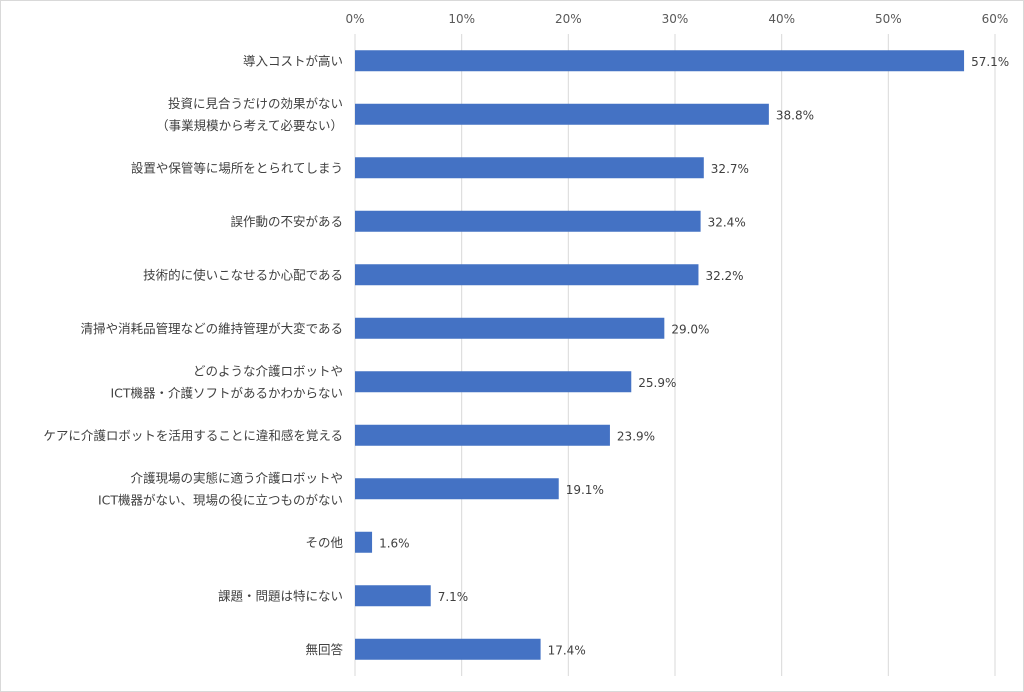 The width and height of the screenshot is (1024, 692). What do you see at coordinates (255, 103) in the screenshot?
I see `category-label: 投資に見合うだけの効果がない` at bounding box center [255, 103].